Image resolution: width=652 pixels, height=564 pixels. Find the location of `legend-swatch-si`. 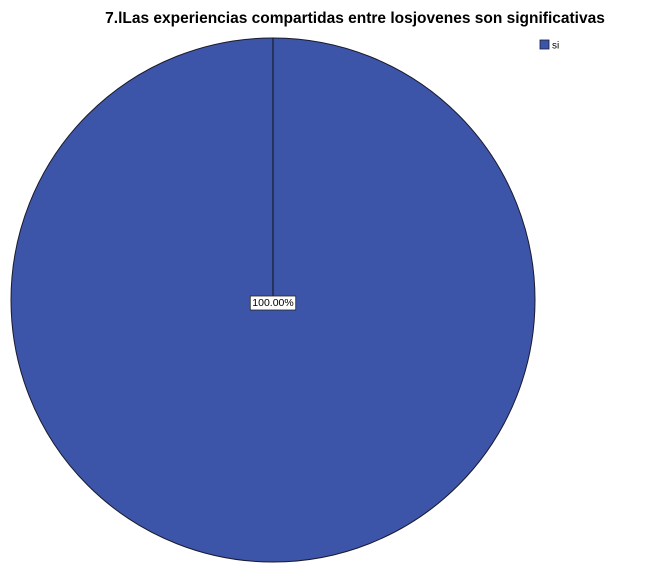

legend-swatch-si is located at coordinates (544, 44).